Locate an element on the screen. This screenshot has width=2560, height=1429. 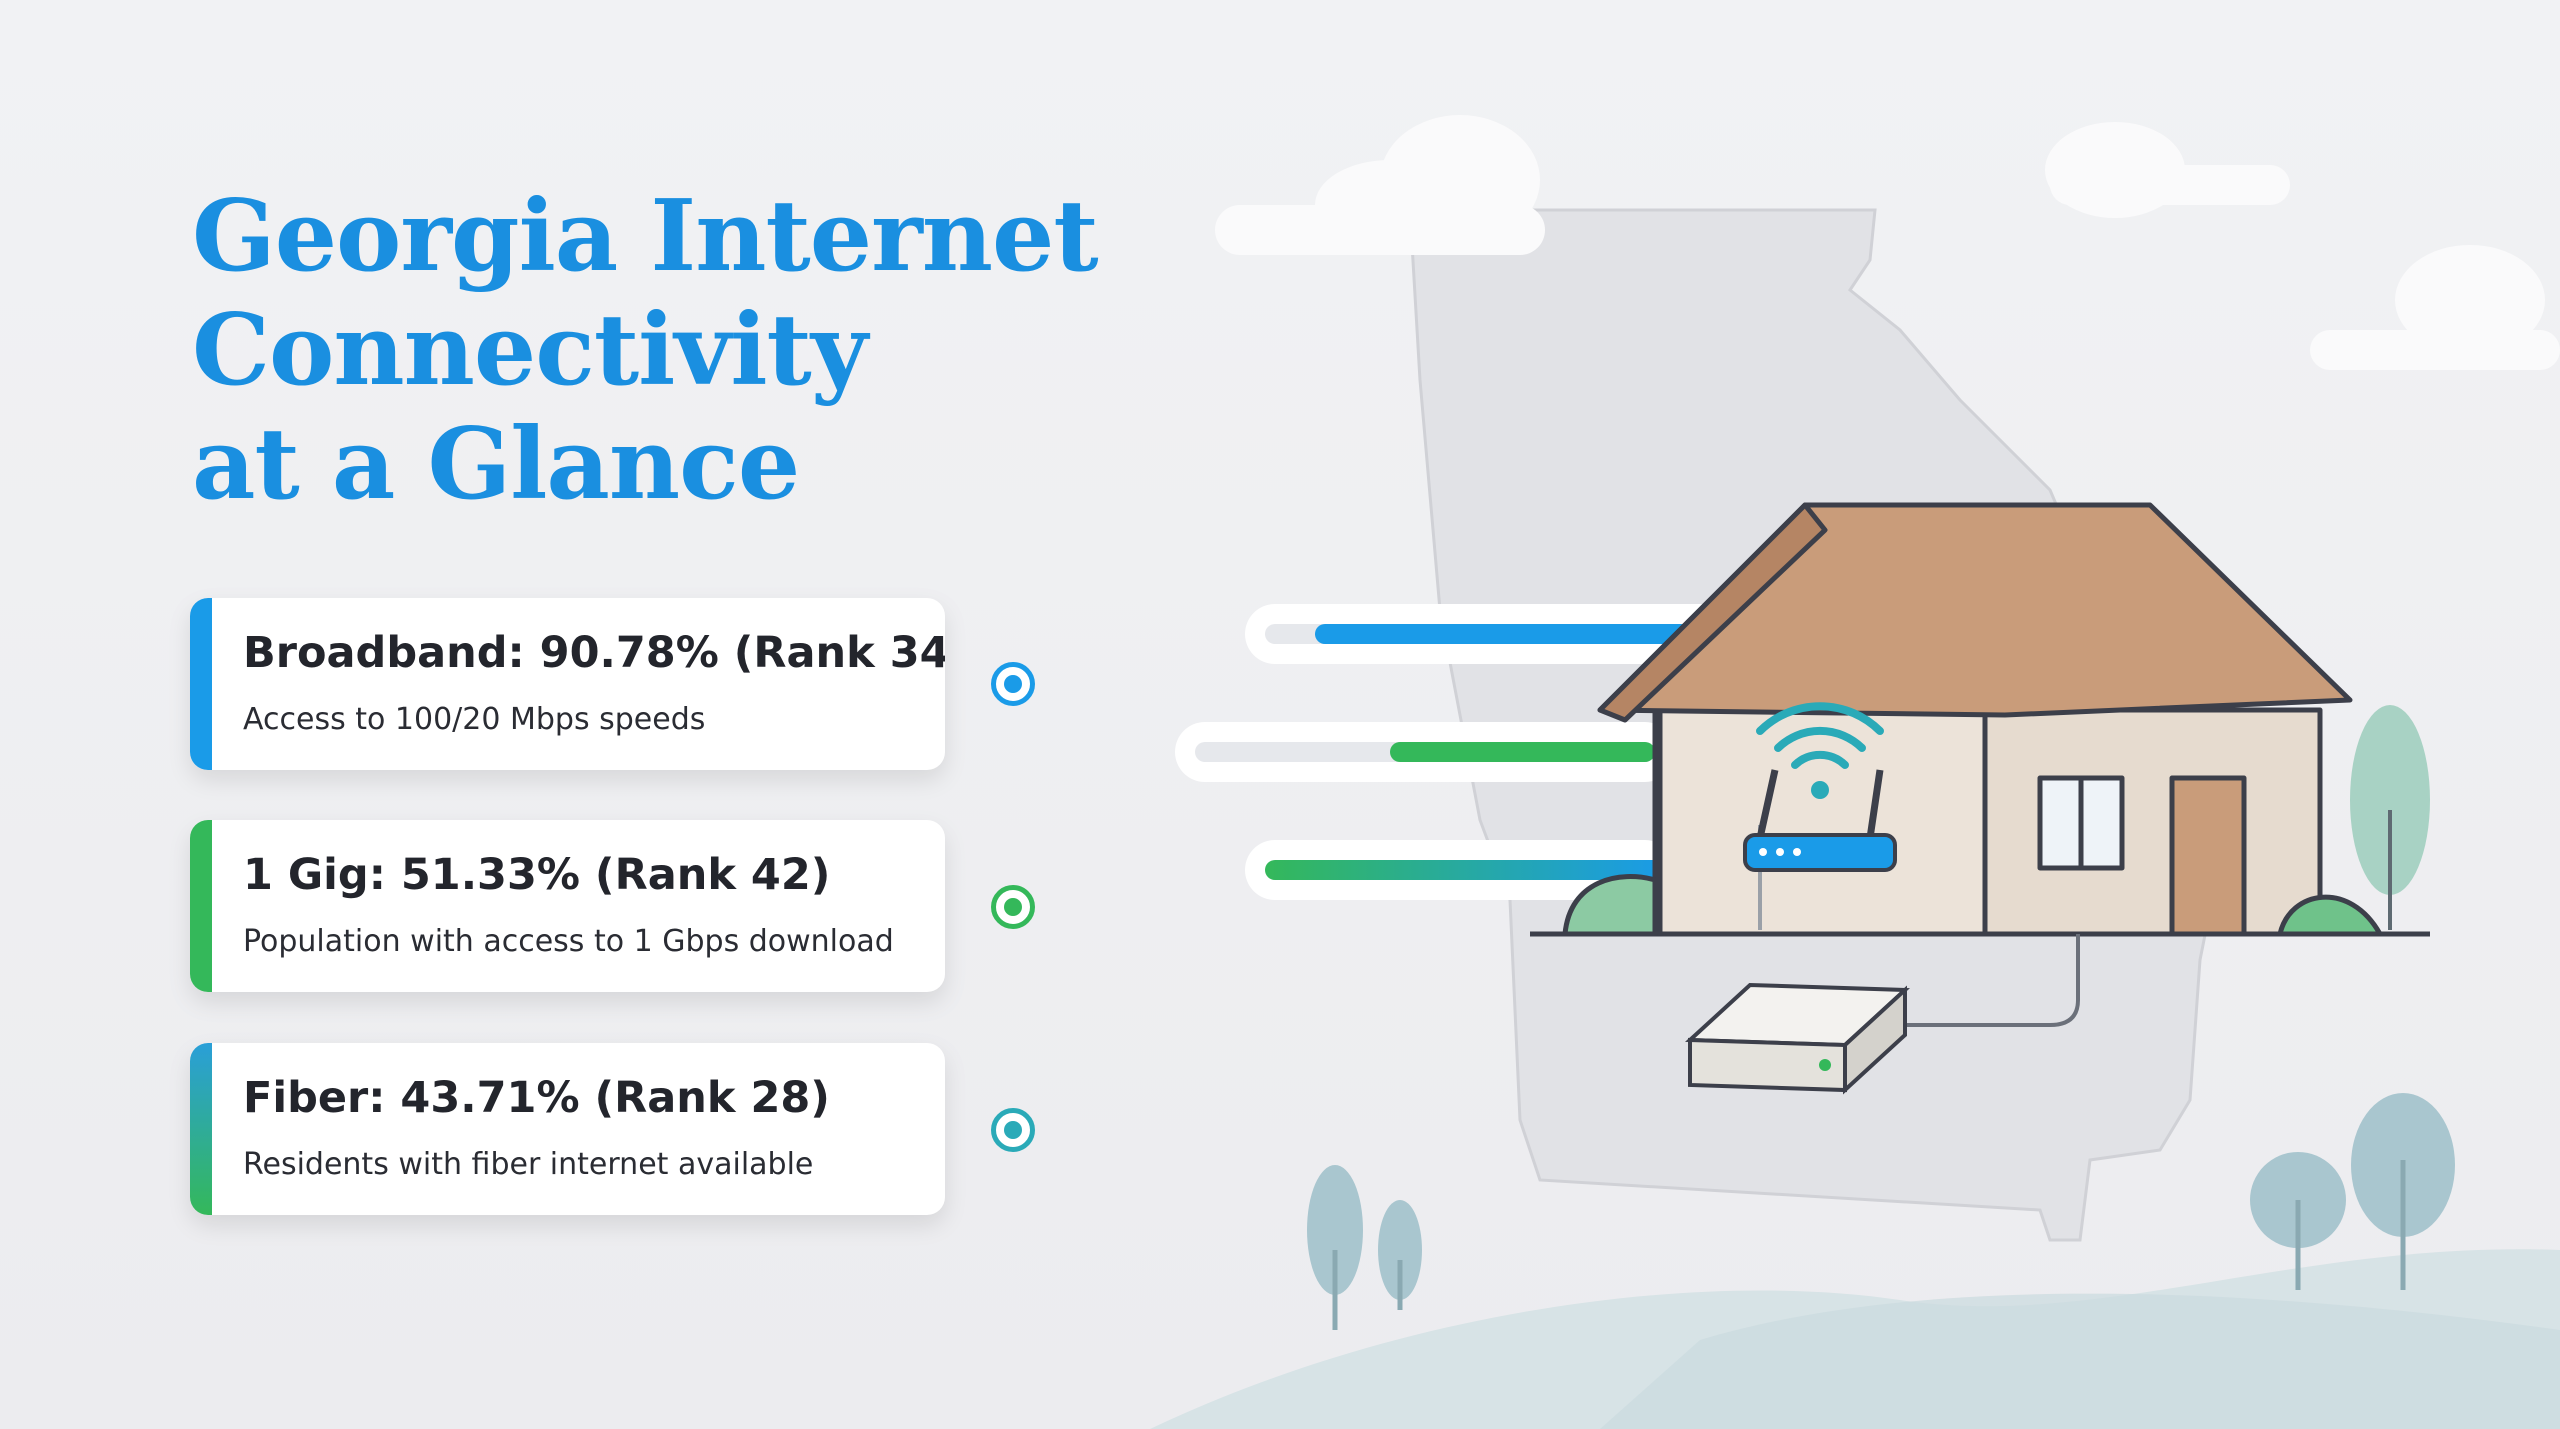
stat-heading: Broadband: 90.78% (Rank 34) is located at coordinates (594, 653).